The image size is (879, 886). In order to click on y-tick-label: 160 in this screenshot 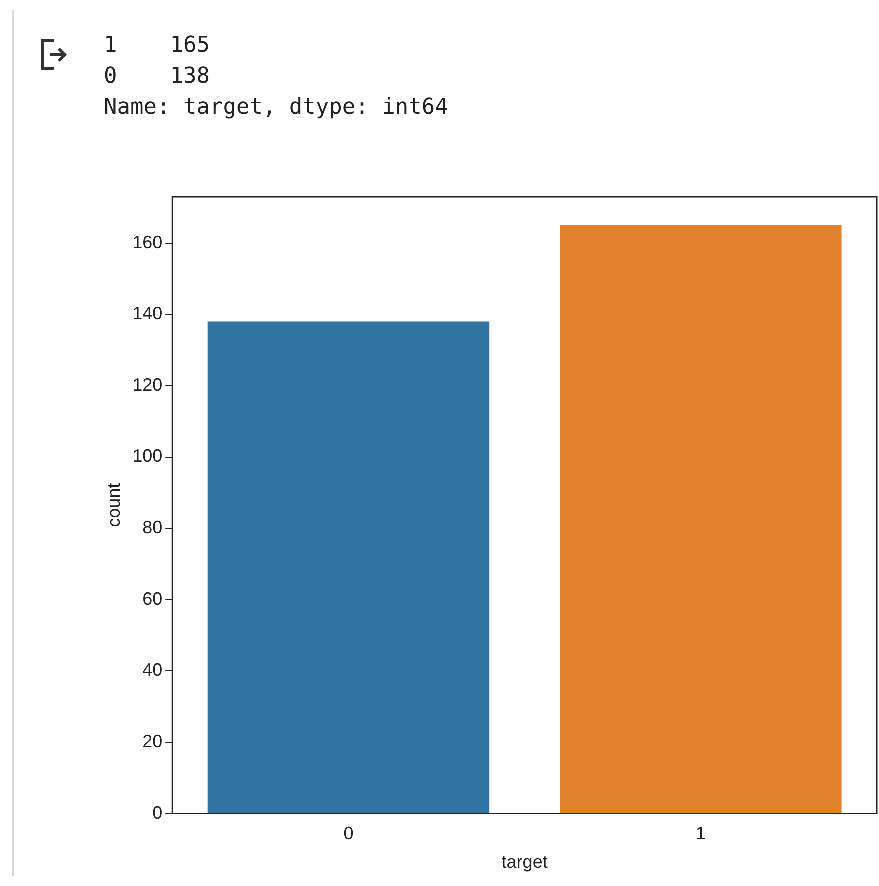, I will do `click(147, 242)`.